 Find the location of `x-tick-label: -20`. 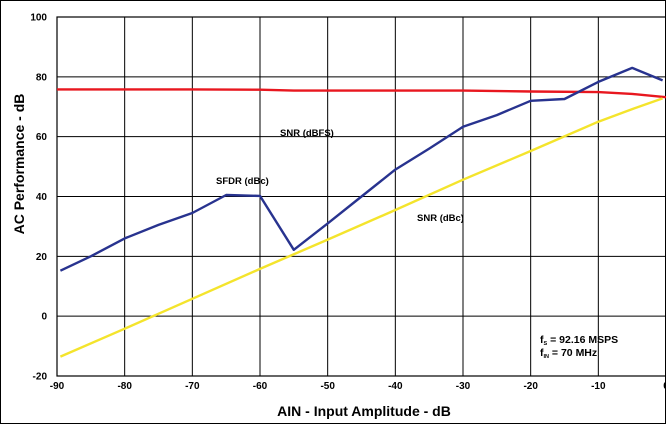

x-tick-label: -20 is located at coordinates (530, 386).